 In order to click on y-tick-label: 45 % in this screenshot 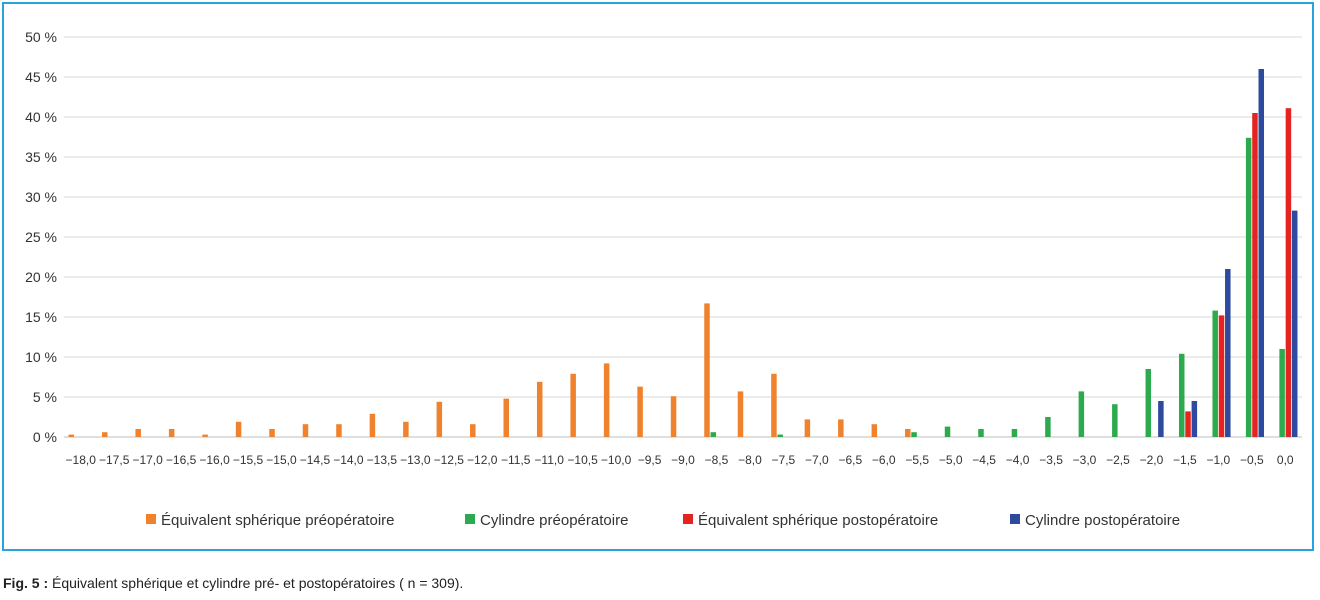, I will do `click(41, 77)`.